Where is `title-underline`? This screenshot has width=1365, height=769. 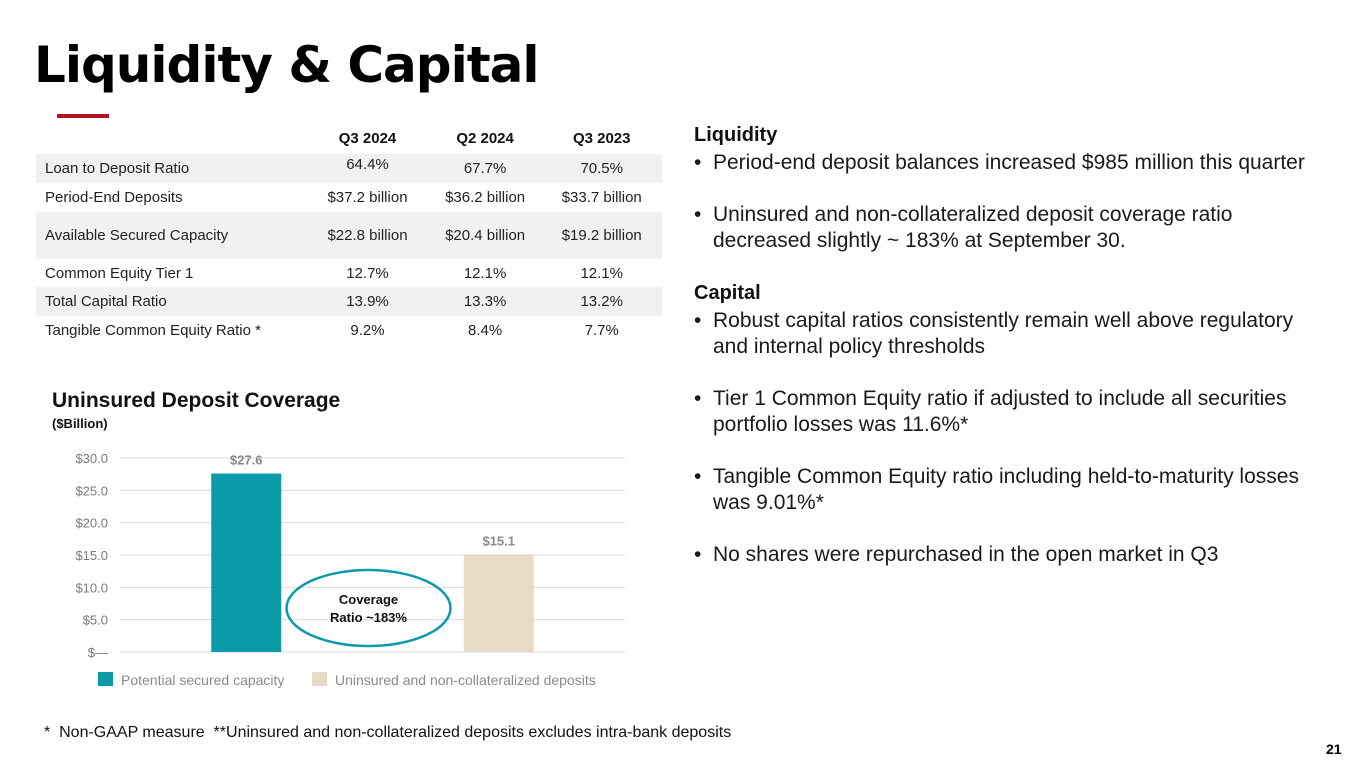 title-underline is located at coordinates (83, 116).